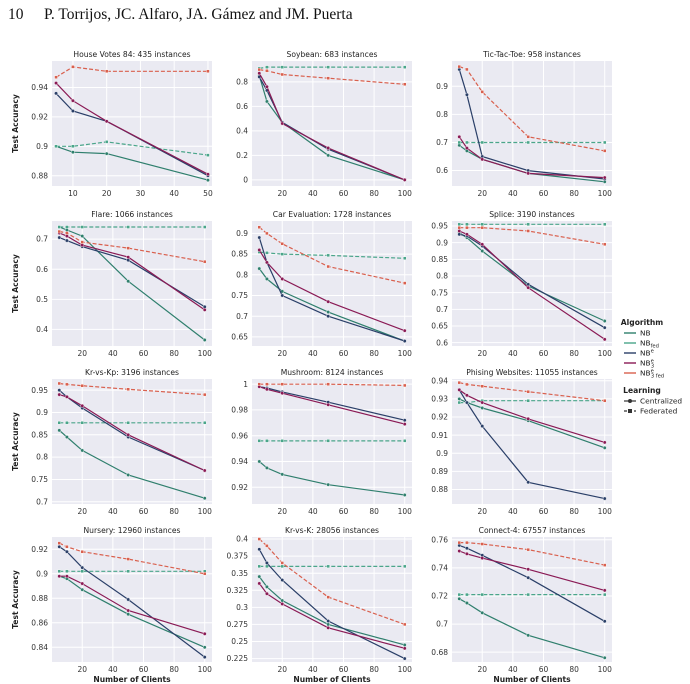 The height and width of the screenshot is (684, 690). Describe the element at coordinates (332, 530) in the screenshot. I see `subplot-title: Kr-vs-K: 28056 instances` at that location.